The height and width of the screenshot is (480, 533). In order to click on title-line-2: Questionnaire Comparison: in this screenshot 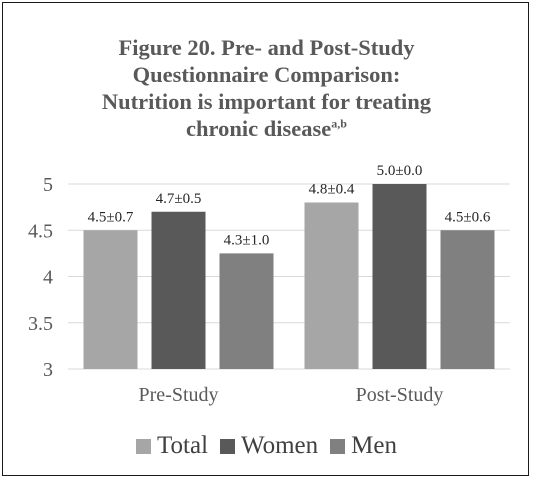, I will do `click(266, 74)`.